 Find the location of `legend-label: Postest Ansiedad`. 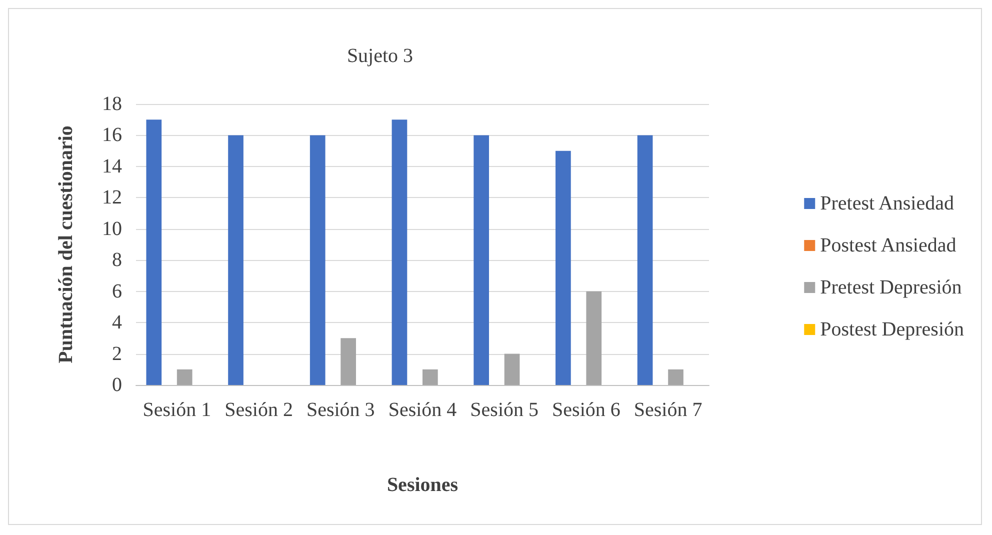

legend-label: Postest Ansiedad is located at coordinates (888, 245).